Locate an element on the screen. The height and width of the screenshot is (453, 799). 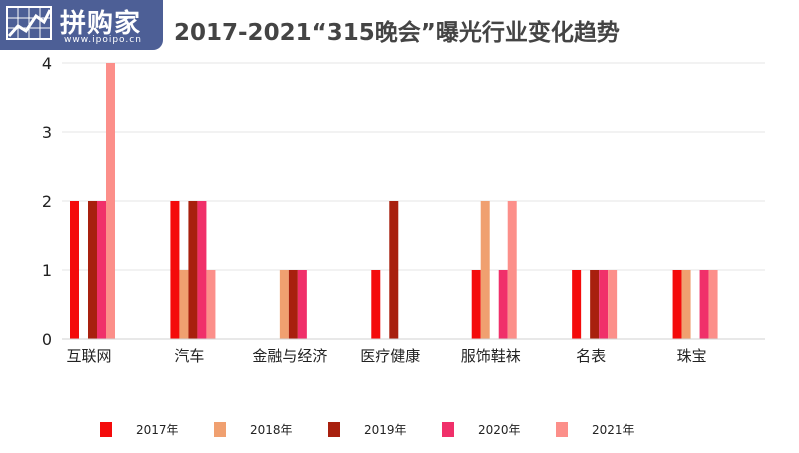
x-tick-label: 汽车 is located at coordinates (189, 356).